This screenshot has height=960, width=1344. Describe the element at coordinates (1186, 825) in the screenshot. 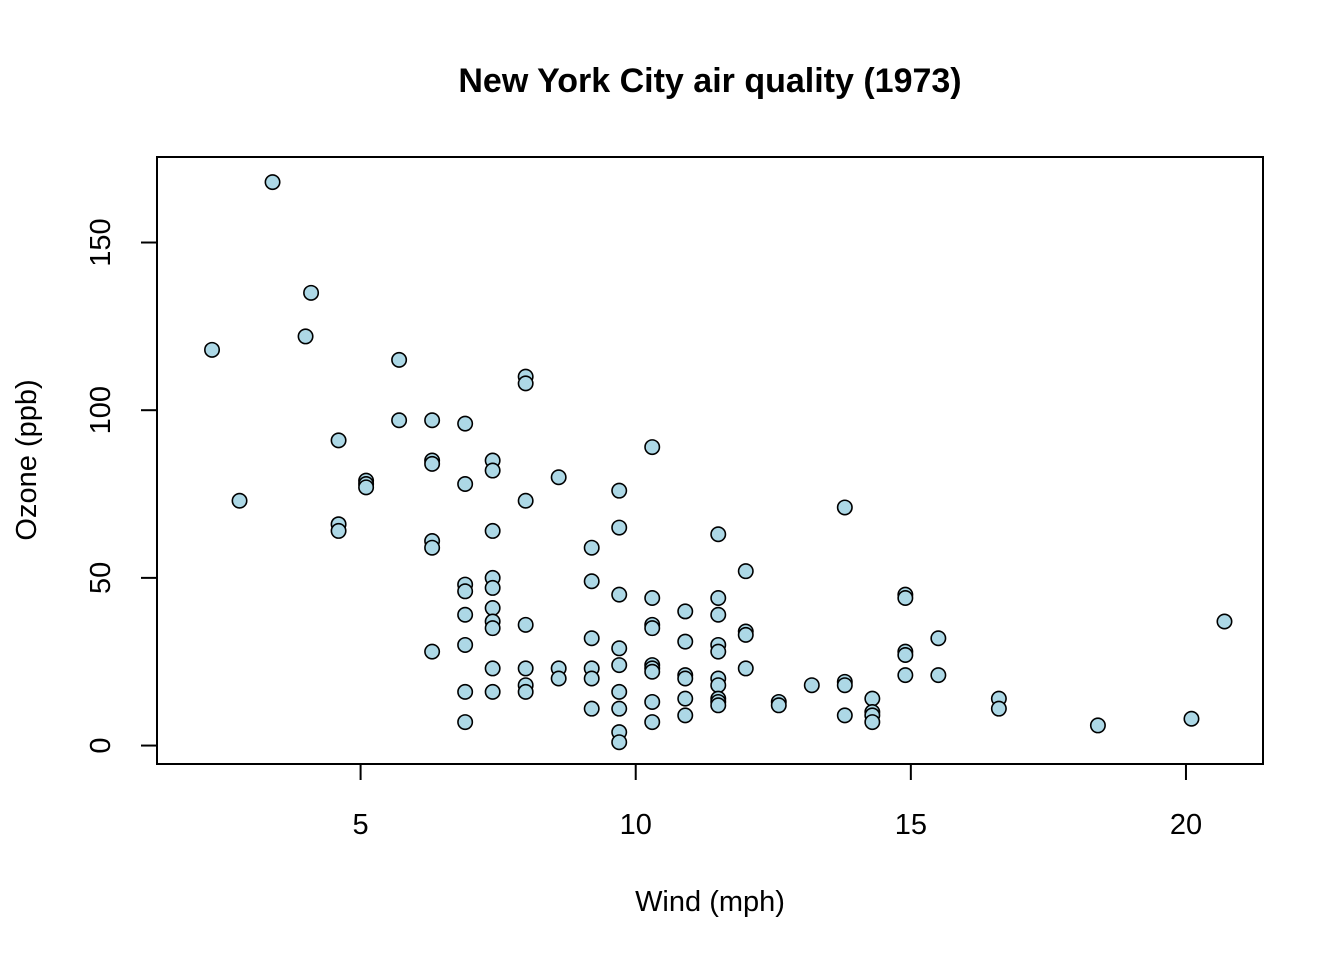

I see `x-tick-label: 20` at that location.